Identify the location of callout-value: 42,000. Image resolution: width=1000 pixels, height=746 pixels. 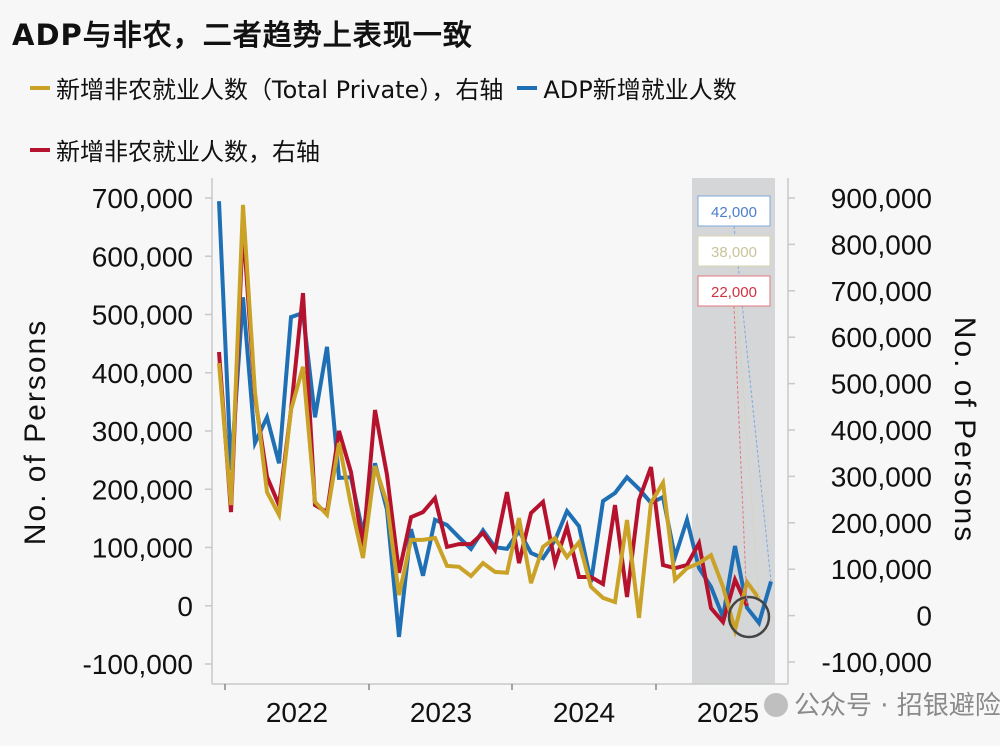
(734, 212).